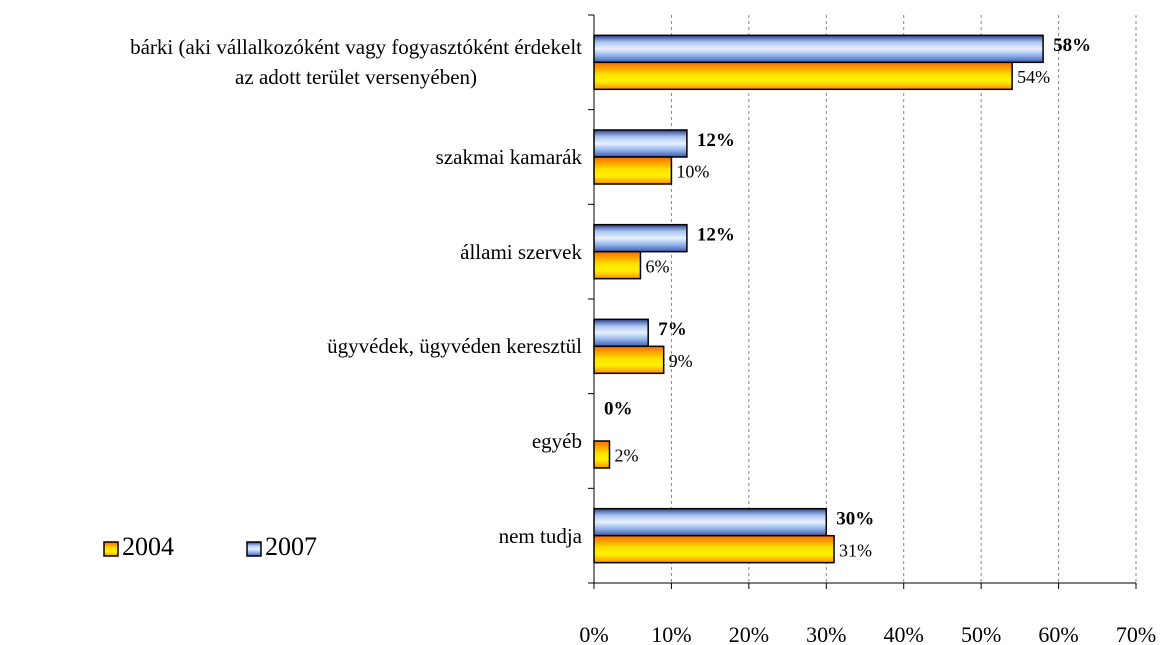 The width and height of the screenshot is (1160, 645). Describe the element at coordinates (681, 361) in the screenshot. I see `value-label: 9%` at that location.